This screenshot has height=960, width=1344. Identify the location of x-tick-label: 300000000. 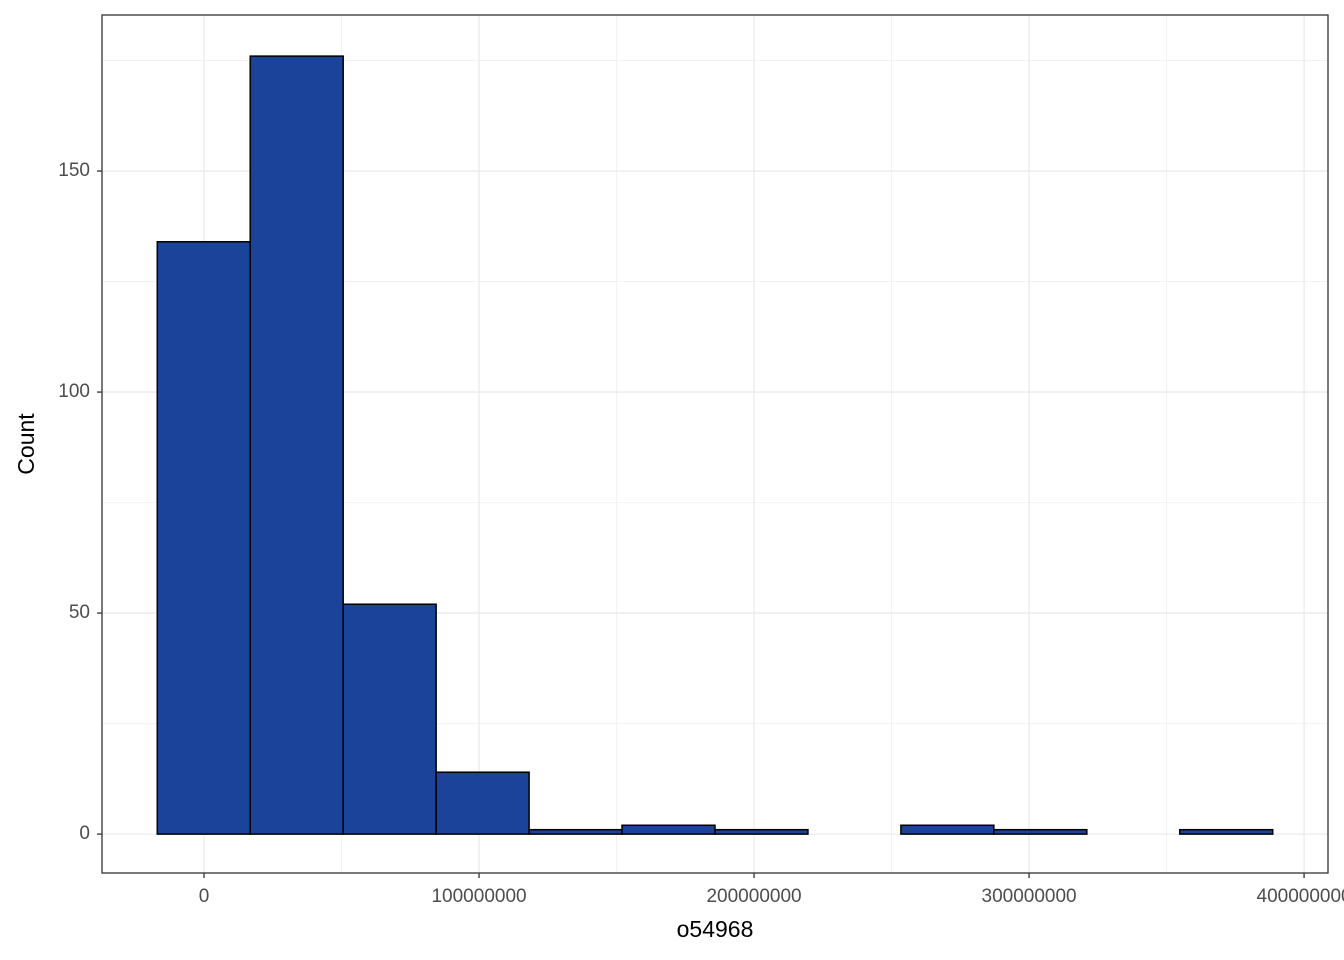
(1029, 896).